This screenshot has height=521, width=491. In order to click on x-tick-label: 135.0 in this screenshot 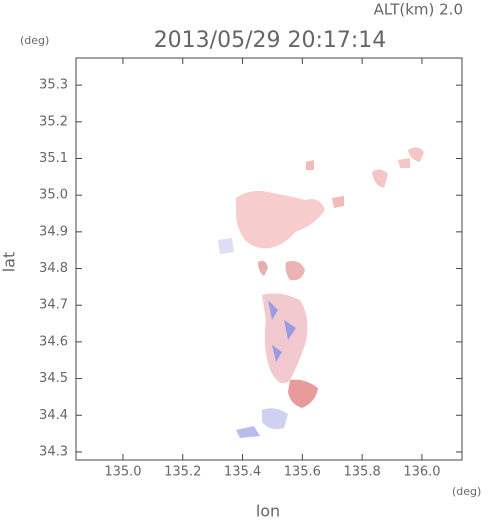, I will do `click(122, 472)`.